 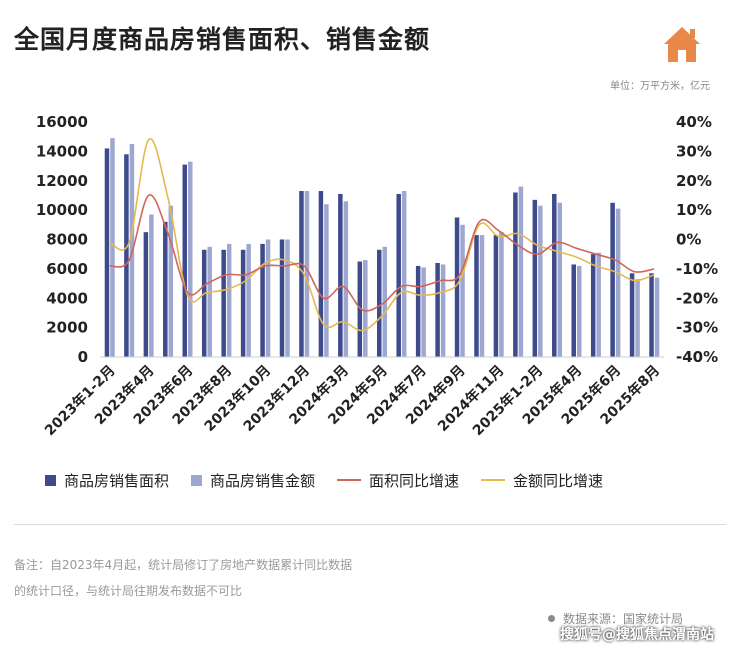 I want to click on y-right-tick-label: 10%, so click(x=694, y=210).